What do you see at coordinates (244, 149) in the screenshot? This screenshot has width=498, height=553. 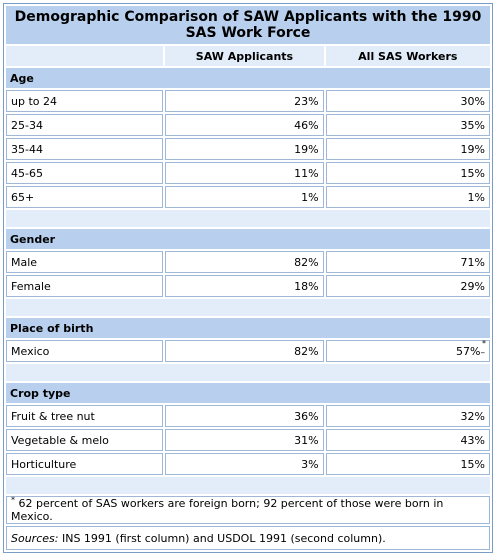 I see `saw-value: 19%` at bounding box center [244, 149].